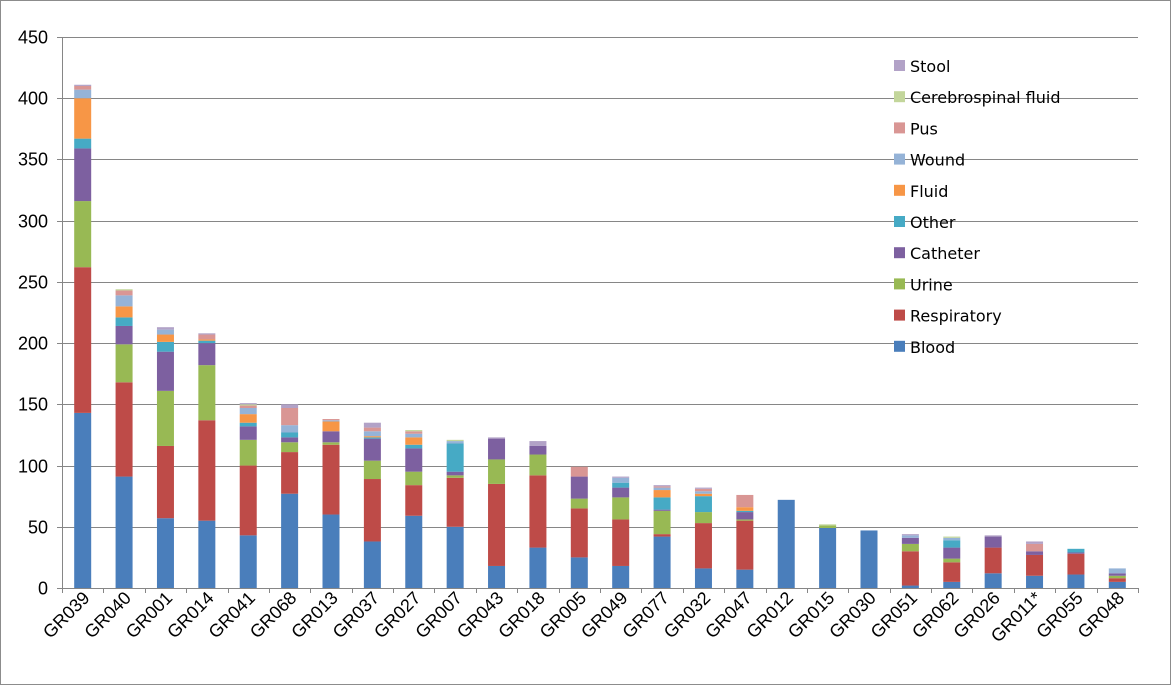  What do you see at coordinates (932, 347) in the screenshot?
I see `legend-entry: Blood` at bounding box center [932, 347].